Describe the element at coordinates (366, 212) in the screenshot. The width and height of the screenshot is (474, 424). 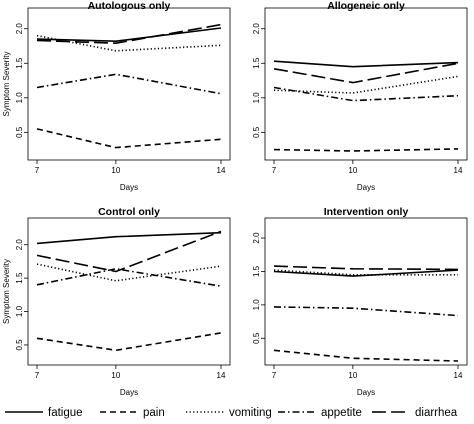
I see `panel-title: Intervention only` at that location.